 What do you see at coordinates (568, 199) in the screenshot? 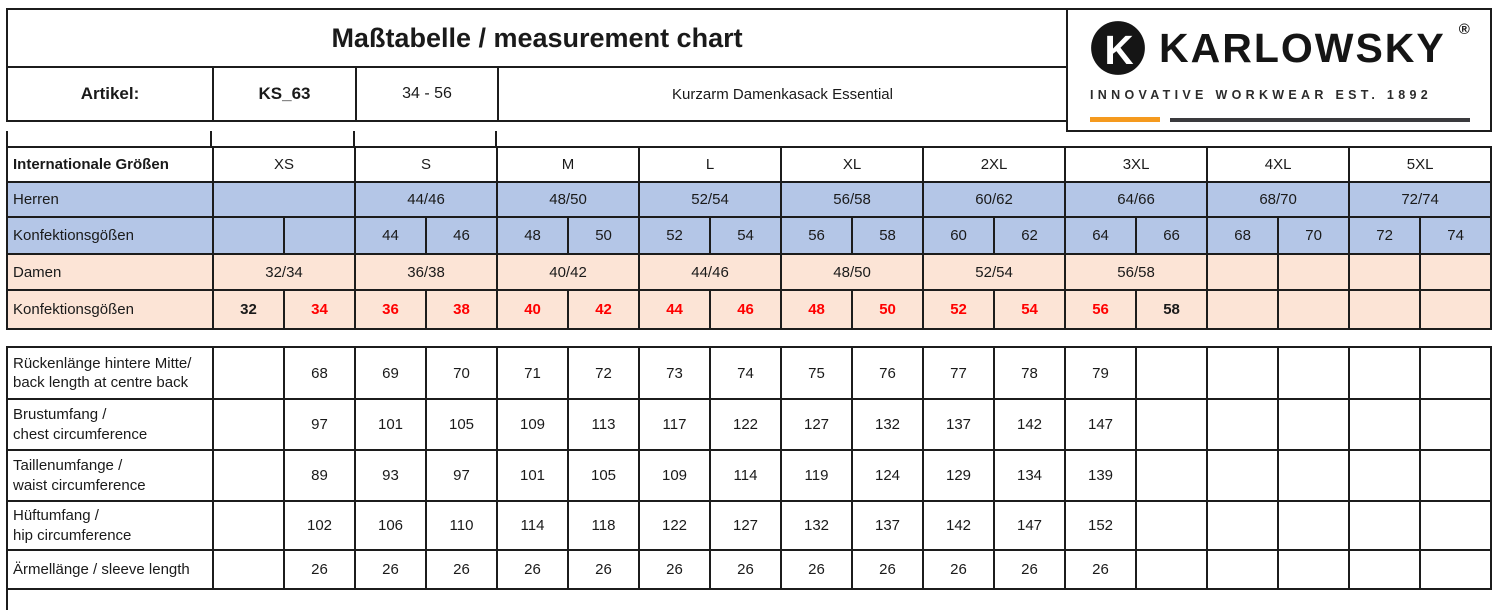
I see `herren-cell: 48/50` at bounding box center [568, 199].